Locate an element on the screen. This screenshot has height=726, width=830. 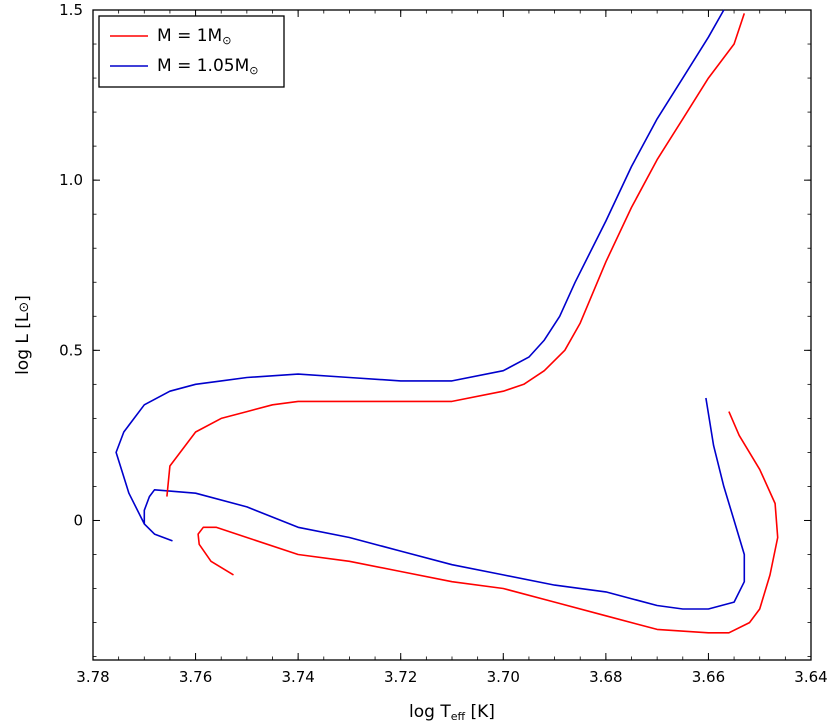
svg-text: log L [L⊙] is located at coordinates (23, 335).